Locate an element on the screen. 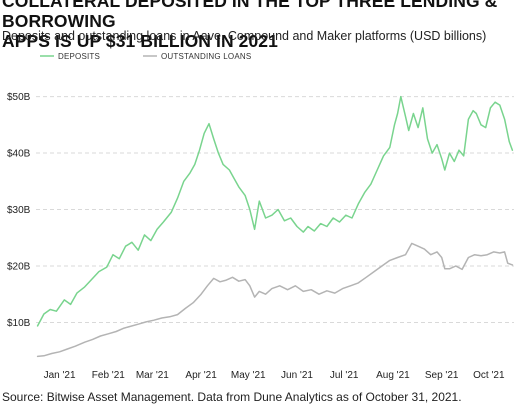  y-tick-label: $20B is located at coordinates (19, 267).